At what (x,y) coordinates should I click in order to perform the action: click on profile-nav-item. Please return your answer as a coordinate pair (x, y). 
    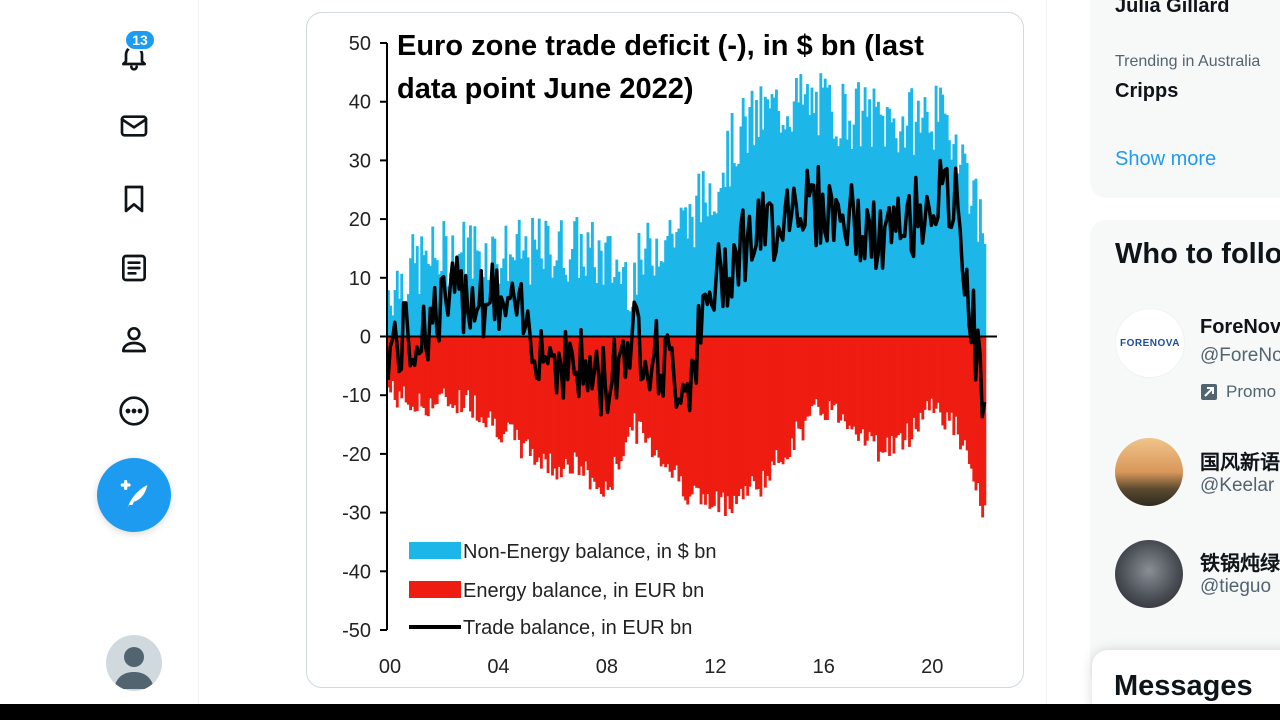
    Looking at the image, I should click on (134, 339).